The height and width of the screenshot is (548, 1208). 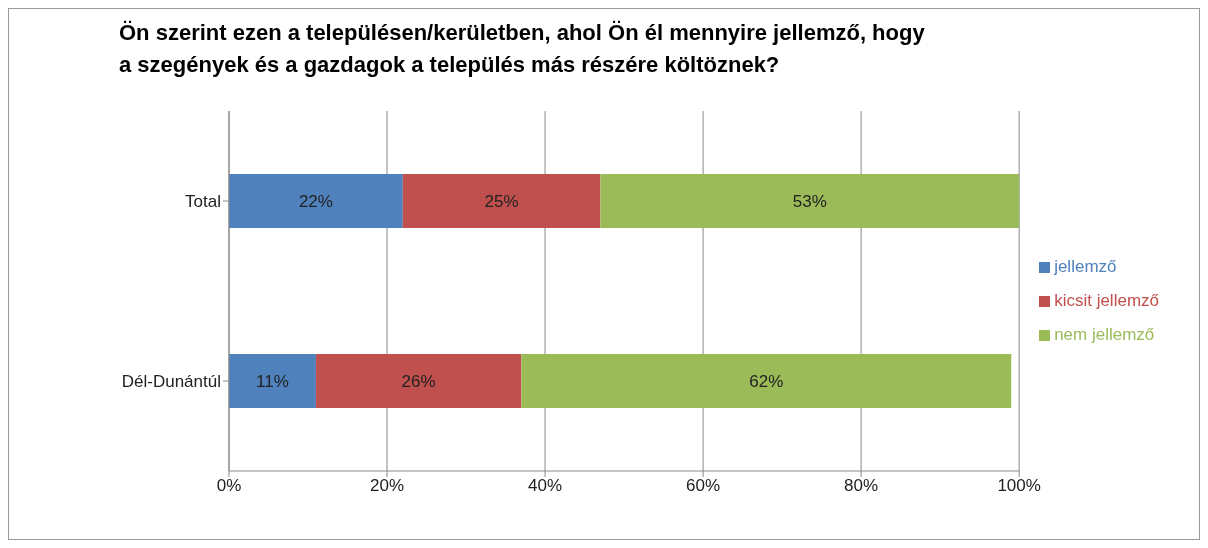 What do you see at coordinates (545, 486) in the screenshot?
I see `x-tick-label: 40%` at bounding box center [545, 486].